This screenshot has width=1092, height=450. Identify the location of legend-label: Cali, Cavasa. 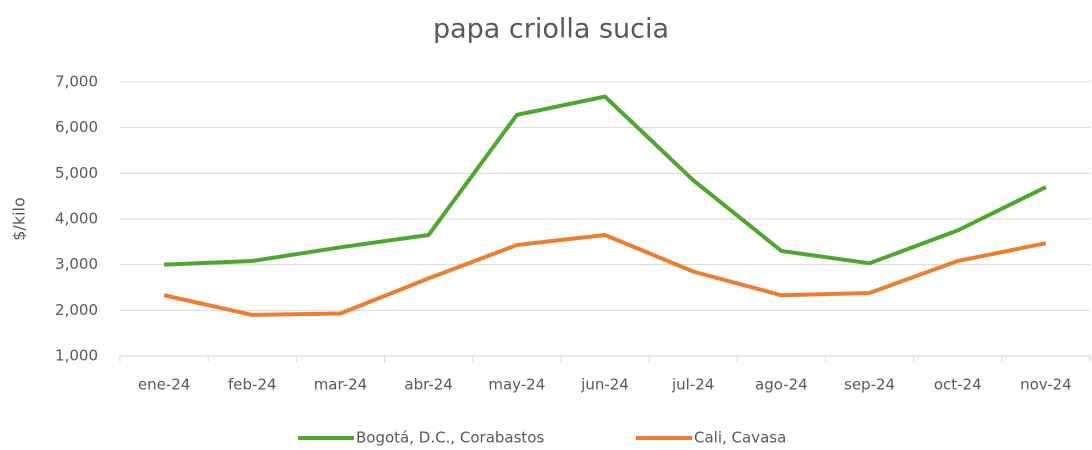
(740, 438).